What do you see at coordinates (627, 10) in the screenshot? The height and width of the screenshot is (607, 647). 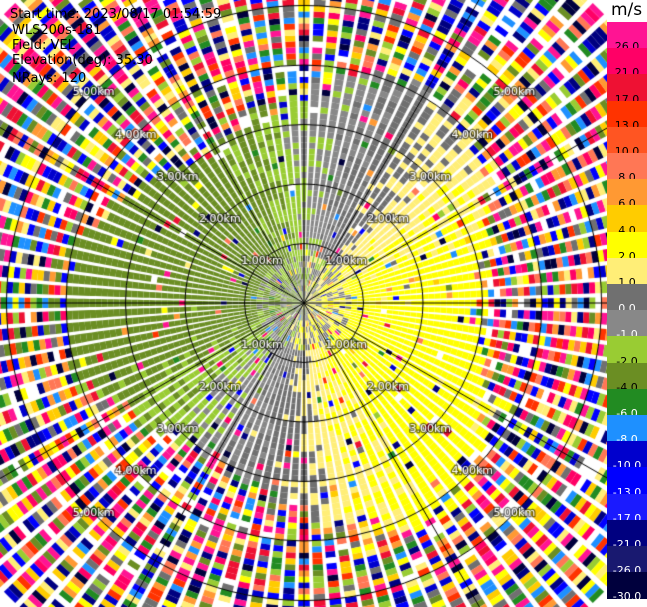 I see `colorbar-unit: m/s` at bounding box center [627, 10].